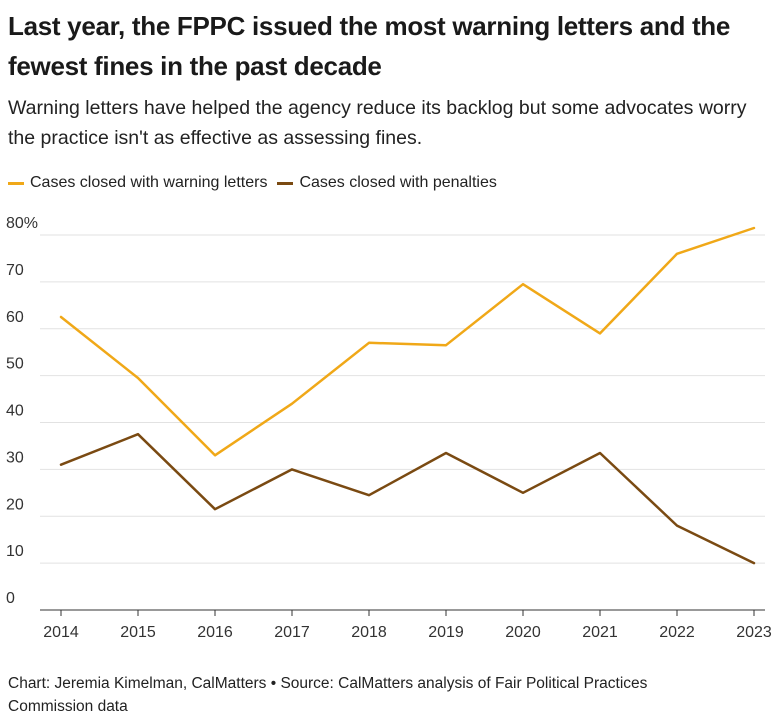 Image resolution: width=780 pixels, height=726 pixels. What do you see at coordinates (15, 364) in the screenshot?
I see `y-tick-label: 50` at bounding box center [15, 364].